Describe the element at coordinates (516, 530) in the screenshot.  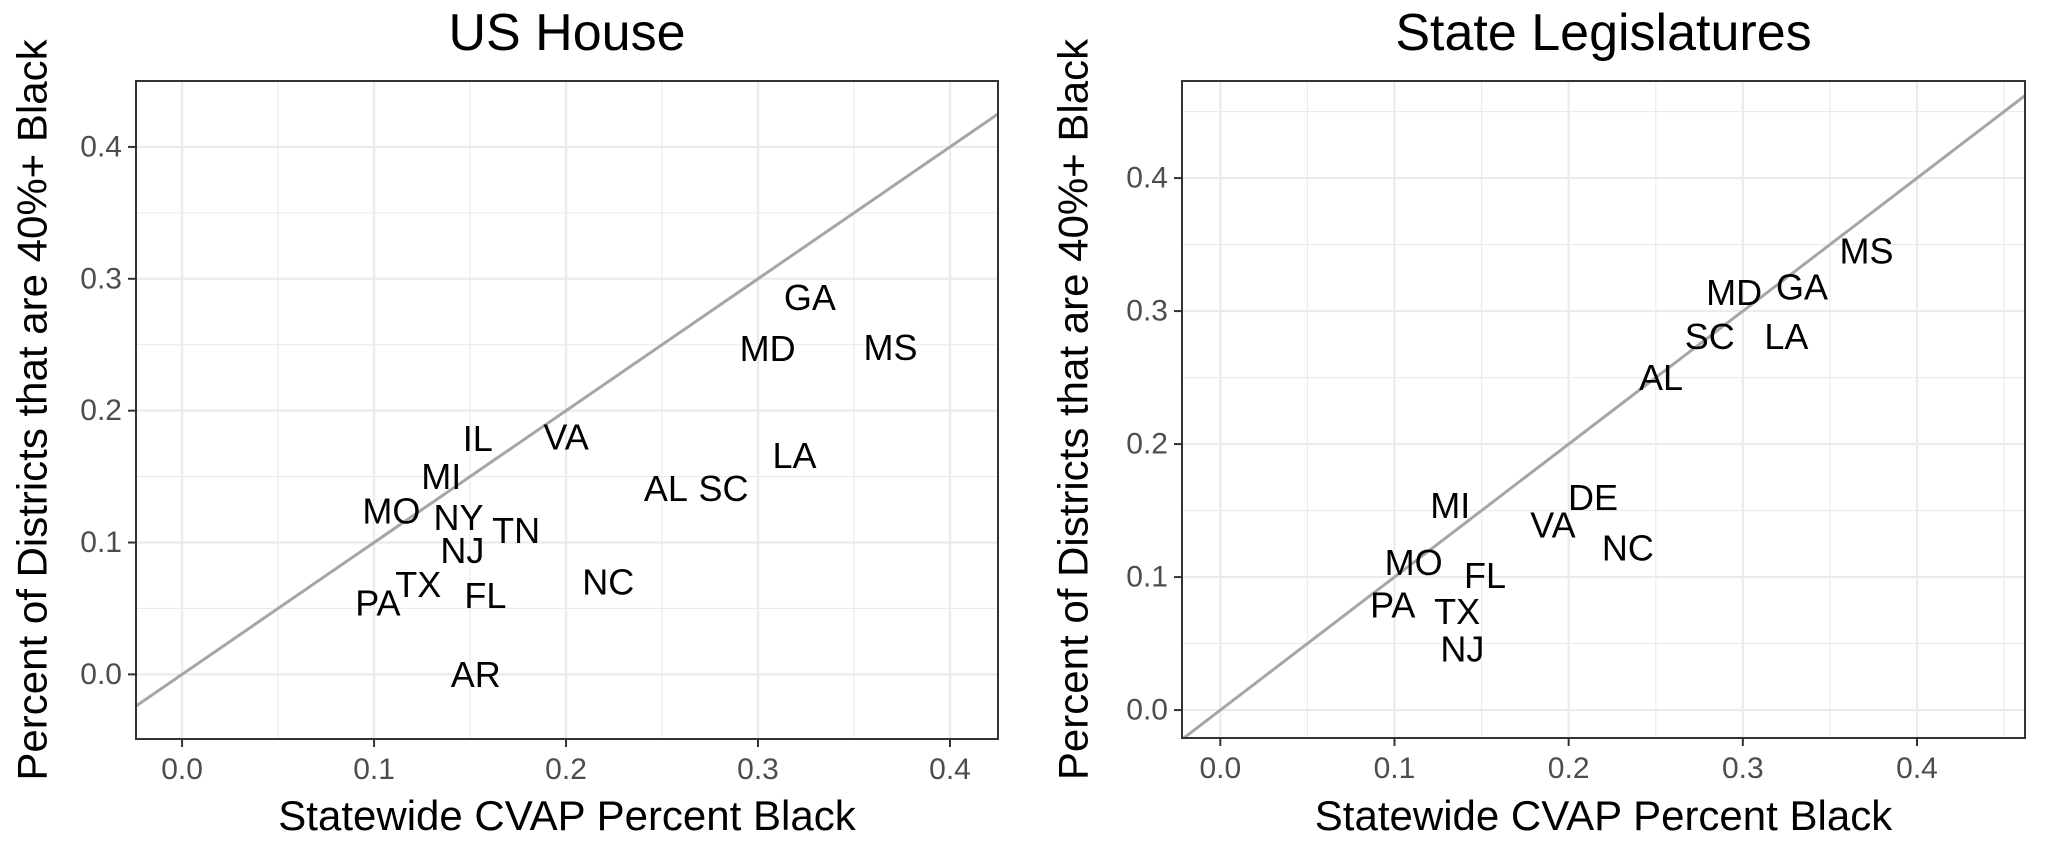
I see `point-label-tn: TN` at that location.